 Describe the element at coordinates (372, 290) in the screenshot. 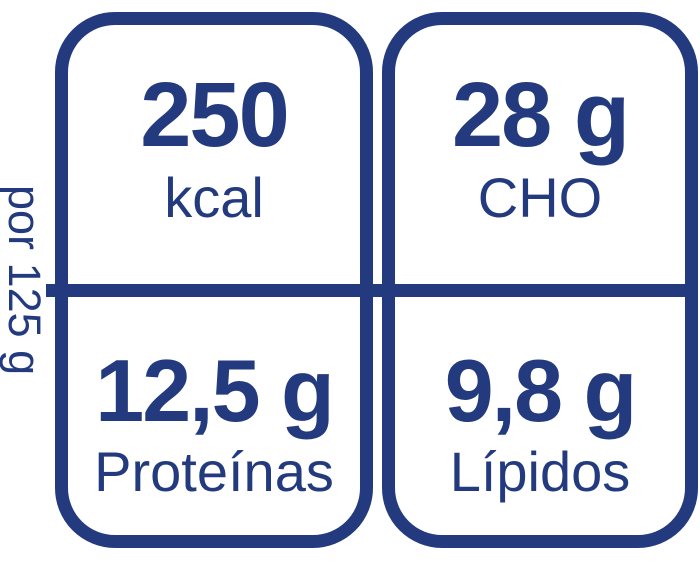

I see `horizontal-divider` at that location.